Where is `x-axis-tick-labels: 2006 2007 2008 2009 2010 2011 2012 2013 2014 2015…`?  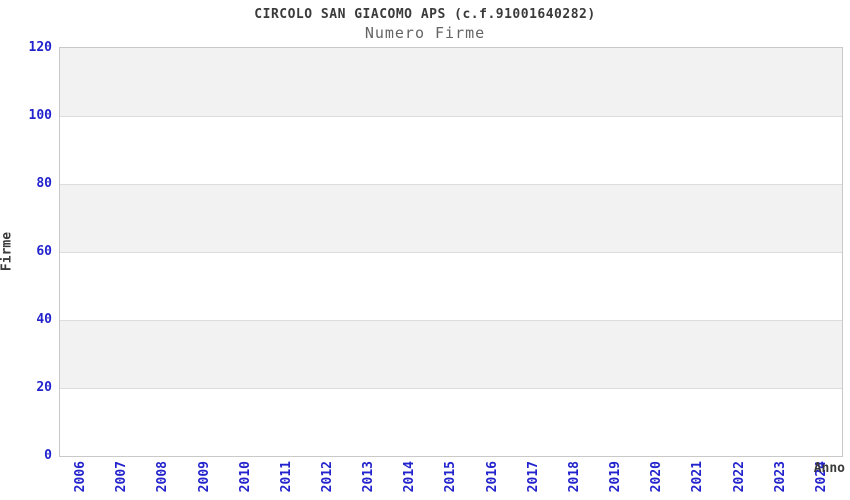
x-axis-tick-labels: 2006 2007 2008 2009 2010 2011 2012 2013 2014 2015… is located at coordinates (451, 480).